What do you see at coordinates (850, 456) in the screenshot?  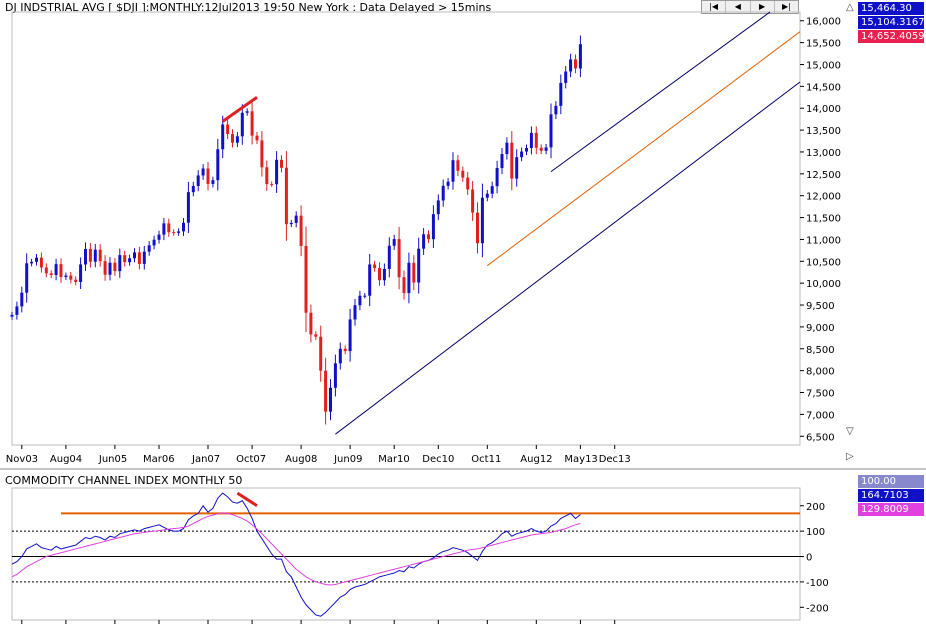 I see `triangle-right-icon: ▷` at bounding box center [850, 456].